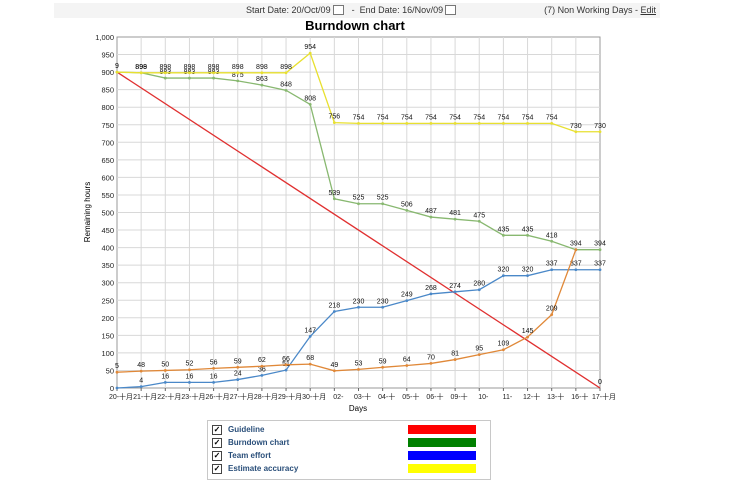  Describe the element at coordinates (107, 283) in the screenshot. I see `y-tick-label: 300` at that location.